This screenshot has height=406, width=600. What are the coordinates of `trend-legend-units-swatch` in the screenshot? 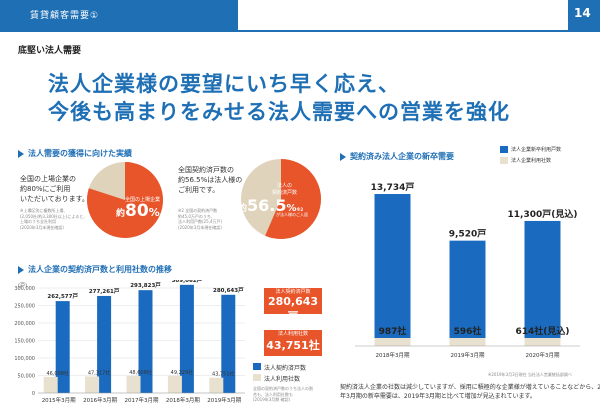 It's located at (257, 366).